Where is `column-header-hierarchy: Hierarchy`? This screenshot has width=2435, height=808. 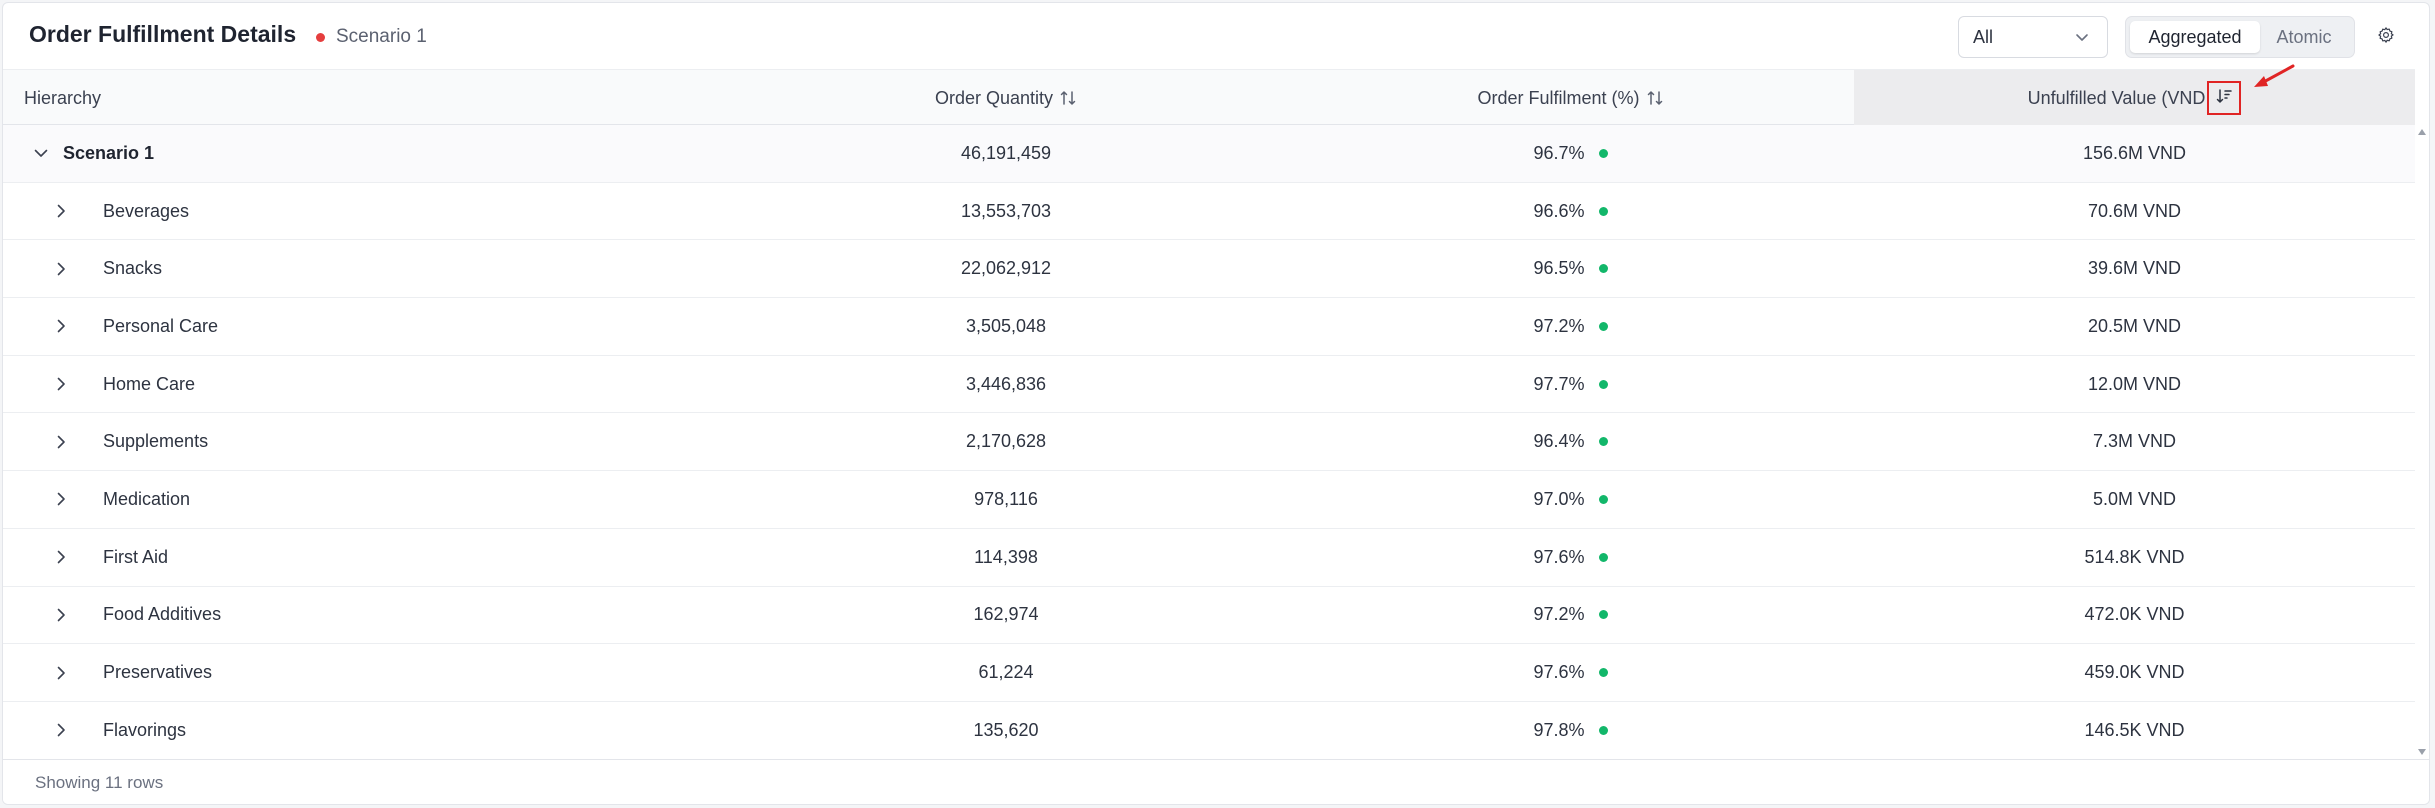 column-header-hierarchy: Hierarchy is located at coordinates (62, 98).